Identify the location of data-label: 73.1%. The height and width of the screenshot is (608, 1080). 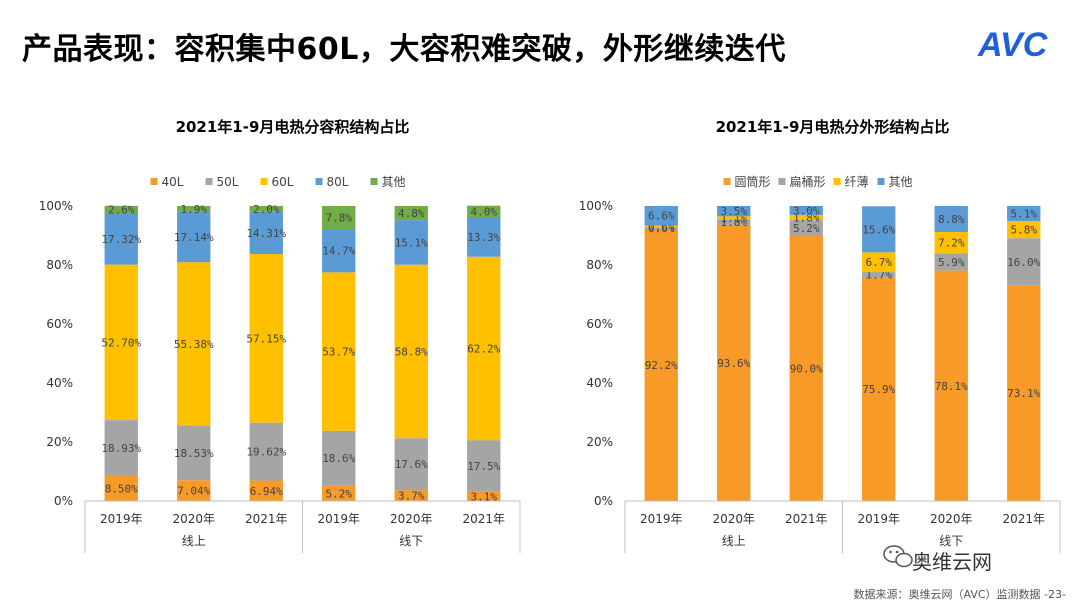
(1023, 393).